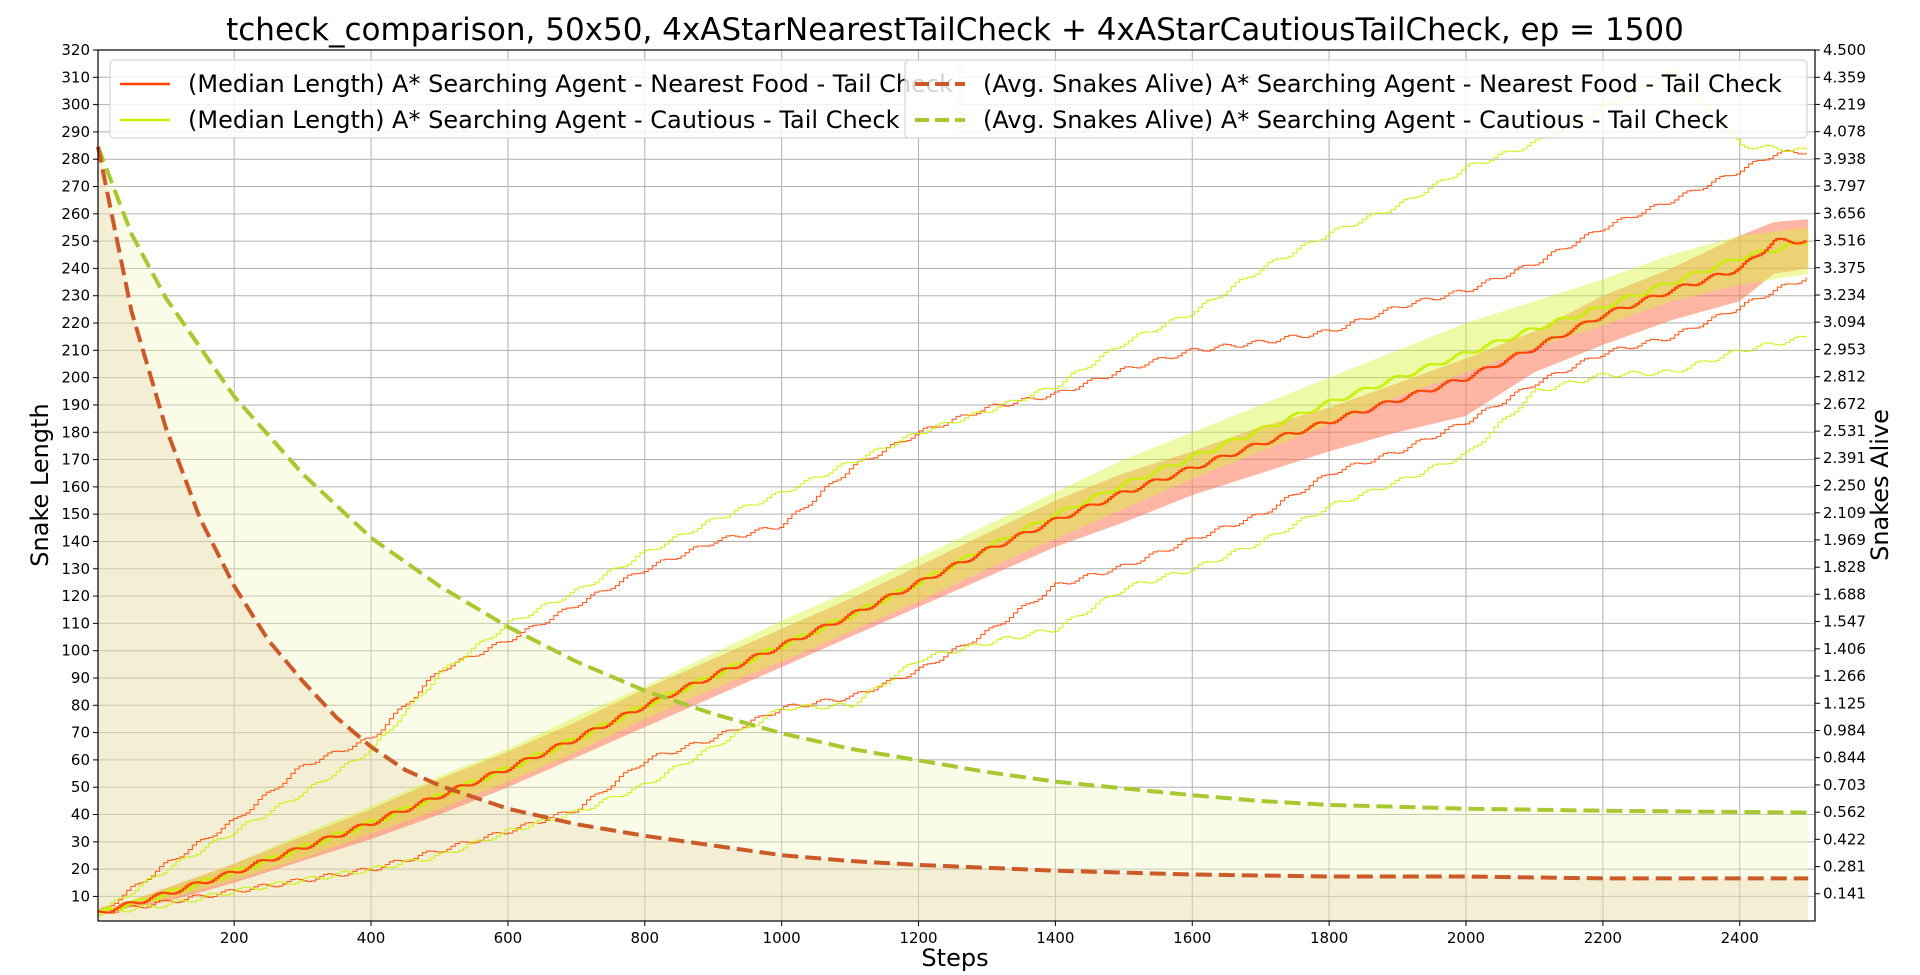 The image size is (1920, 975). What do you see at coordinates (371, 938) in the screenshot?
I see `x-tick-label: 400` at bounding box center [371, 938].